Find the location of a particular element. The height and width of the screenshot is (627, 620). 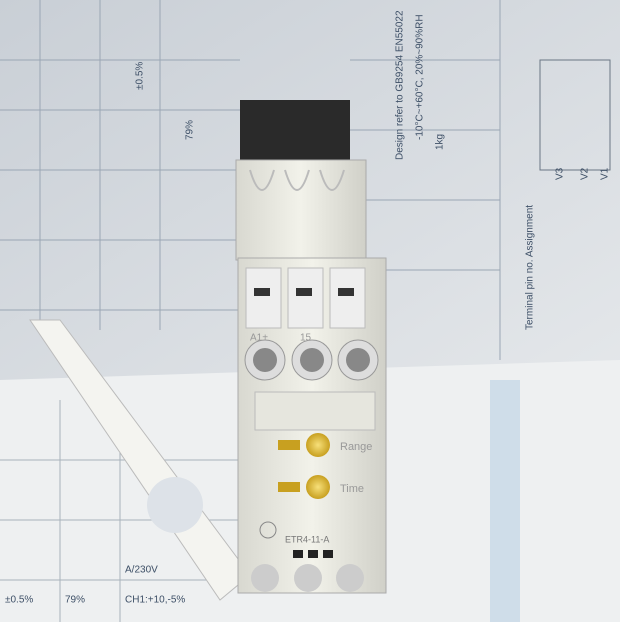

paper-text: -10°C~+60°C, 20%~90%RH is located at coordinates (420, 77).